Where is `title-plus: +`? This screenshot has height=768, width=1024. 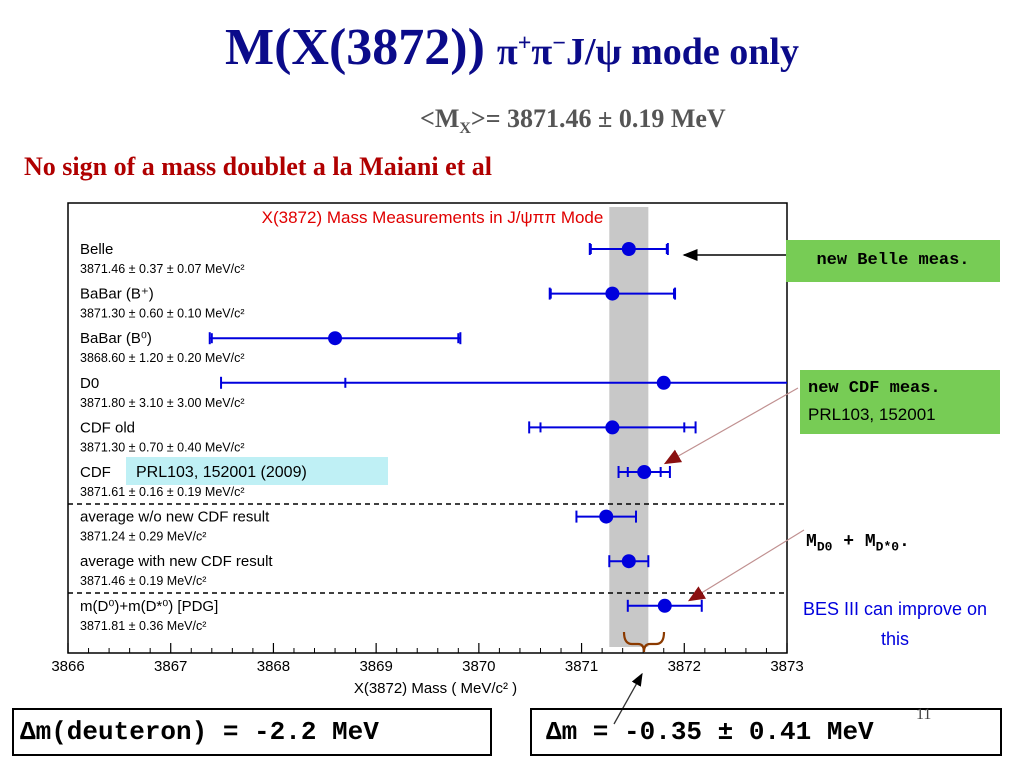
title-plus: + is located at coordinates (524, 43).